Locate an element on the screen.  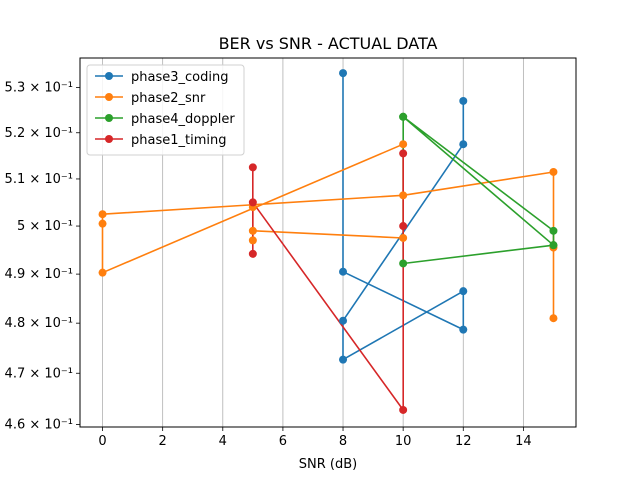
y-tick-label: 4.7 × 10⁻¹ is located at coordinates (39, 373).